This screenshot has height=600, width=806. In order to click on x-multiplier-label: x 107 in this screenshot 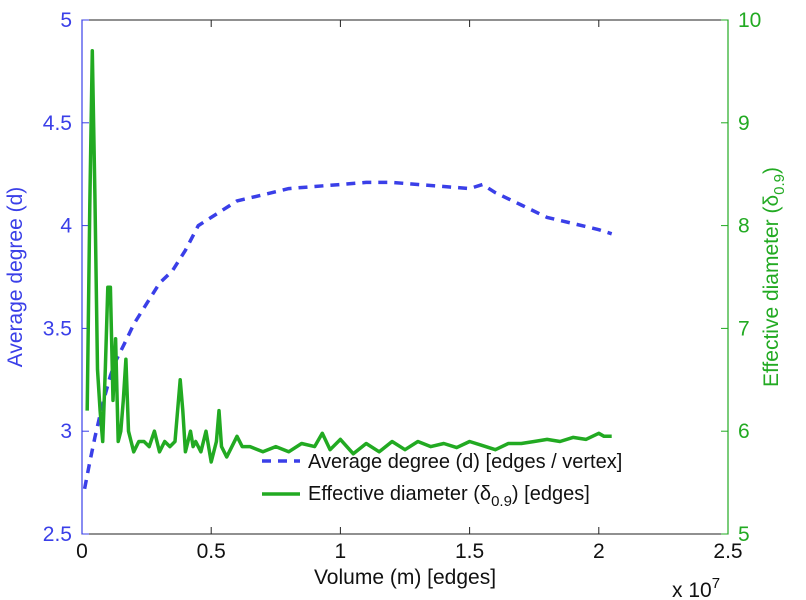, I will do `click(696, 587)`.